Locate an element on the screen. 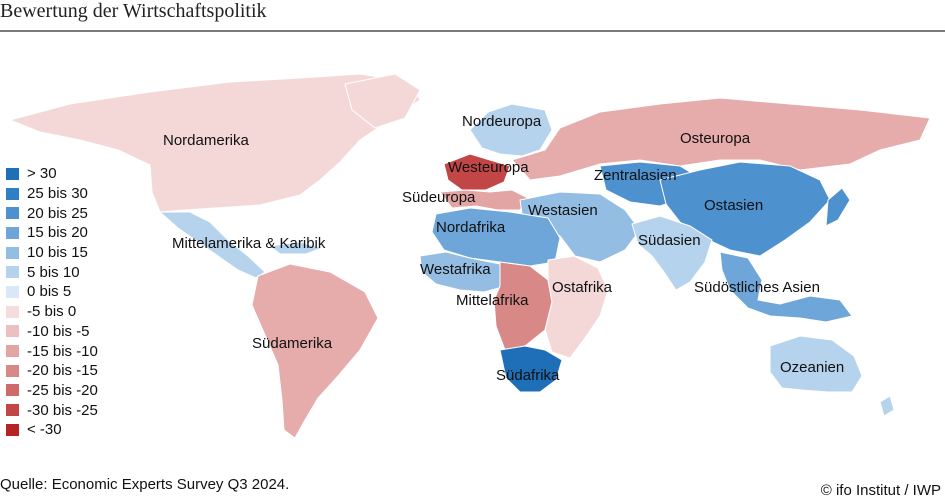  region-westafrika is located at coordinates (463, 272).